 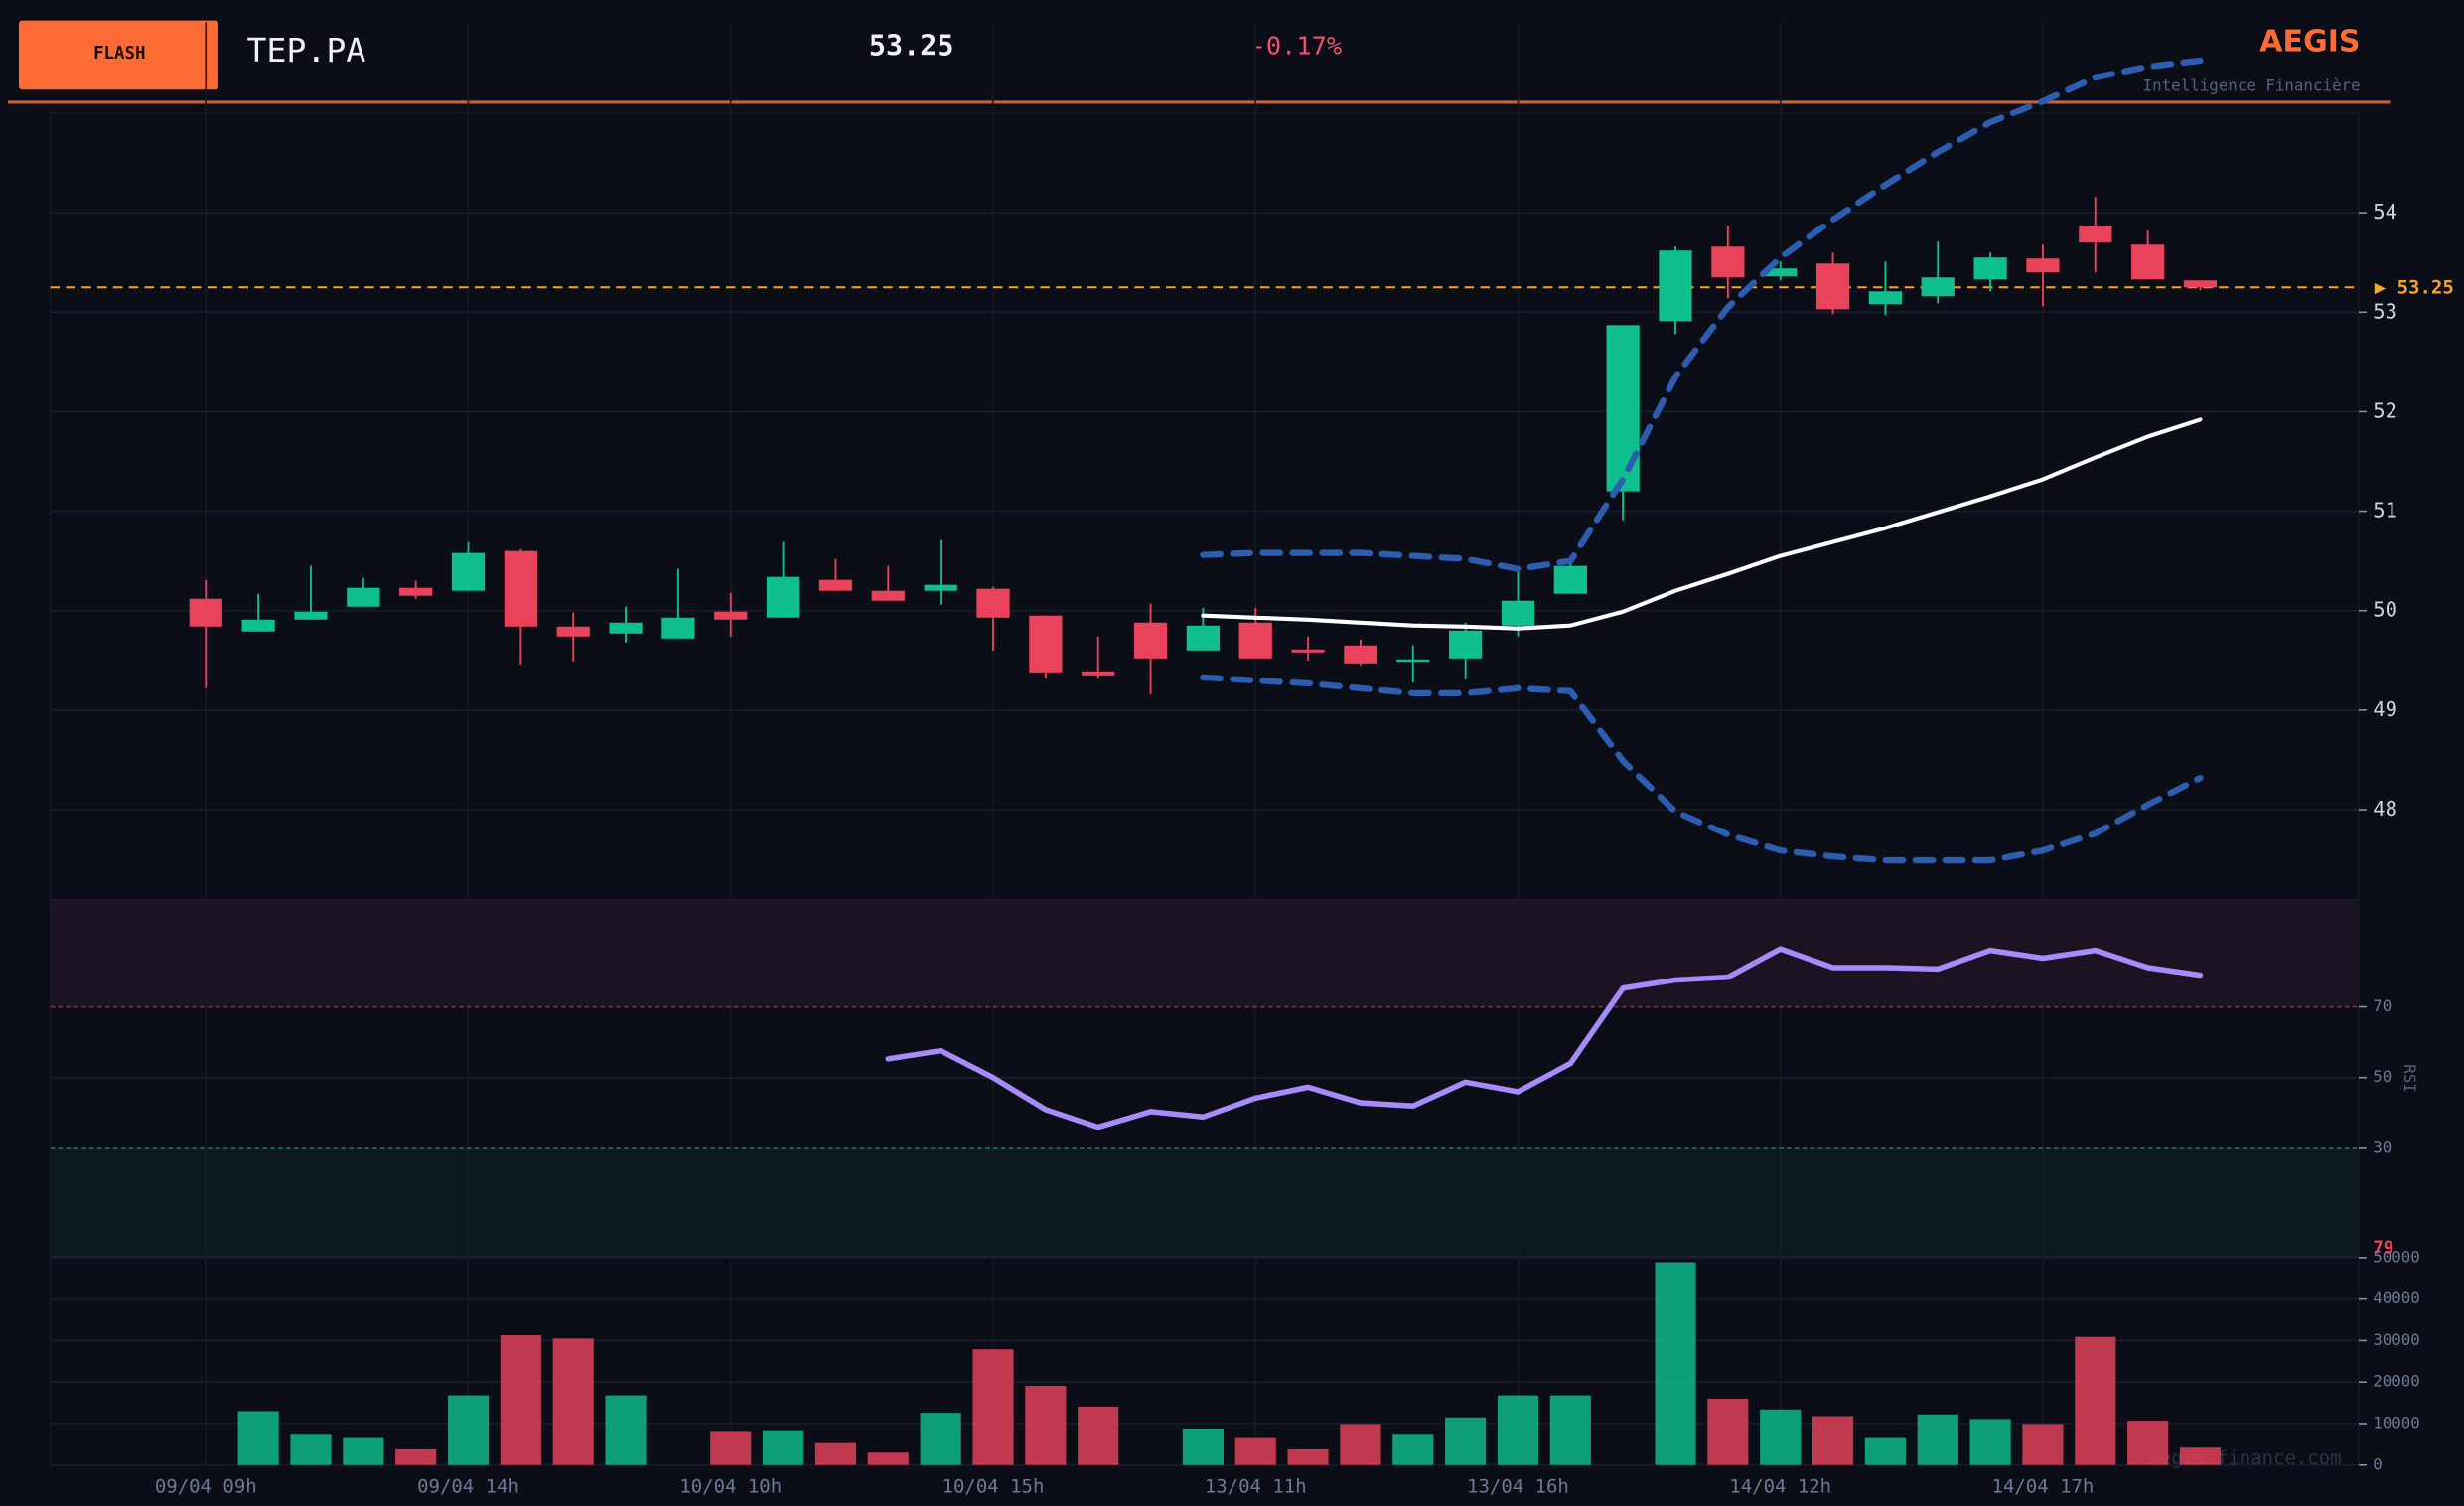 I want to click on moving-average, so click(x=1702, y=524).